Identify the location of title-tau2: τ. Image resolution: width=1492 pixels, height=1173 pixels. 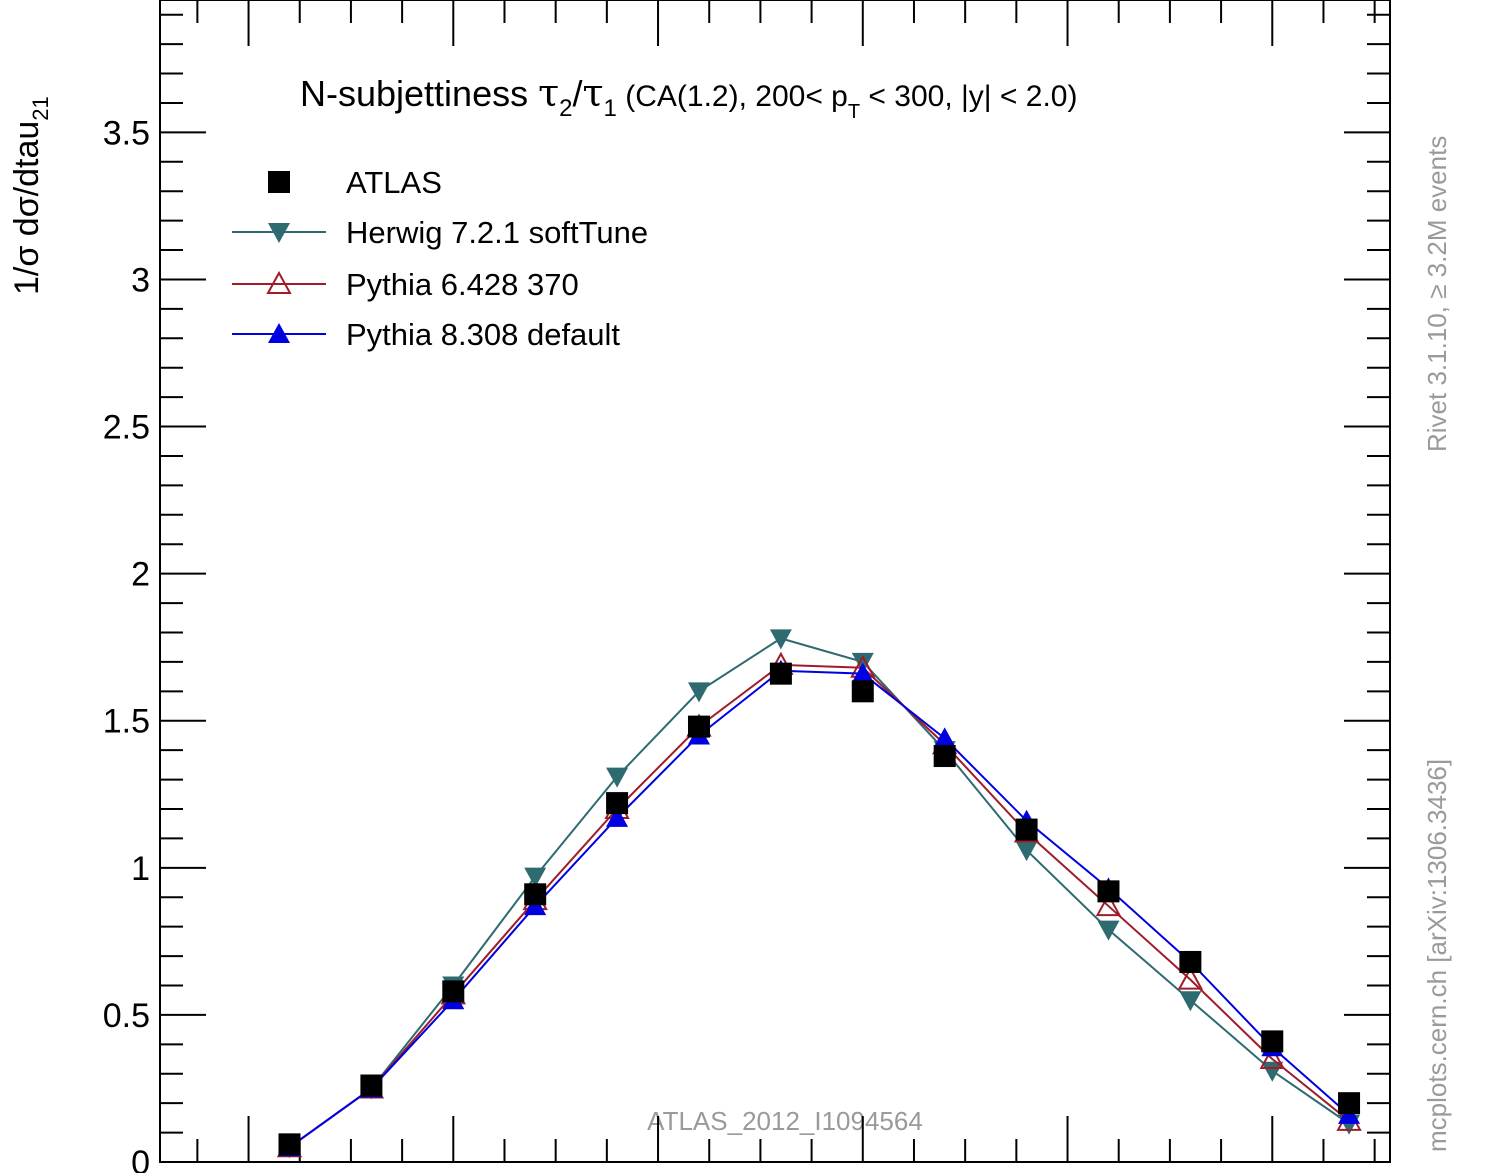
(548, 93).